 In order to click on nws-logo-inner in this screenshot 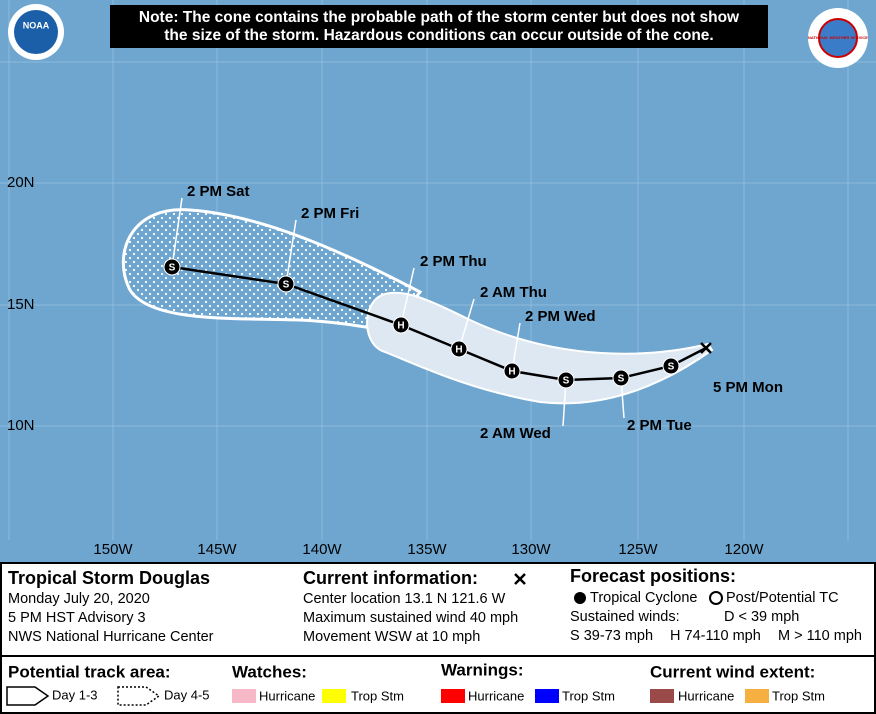, I will do `click(838, 38)`.